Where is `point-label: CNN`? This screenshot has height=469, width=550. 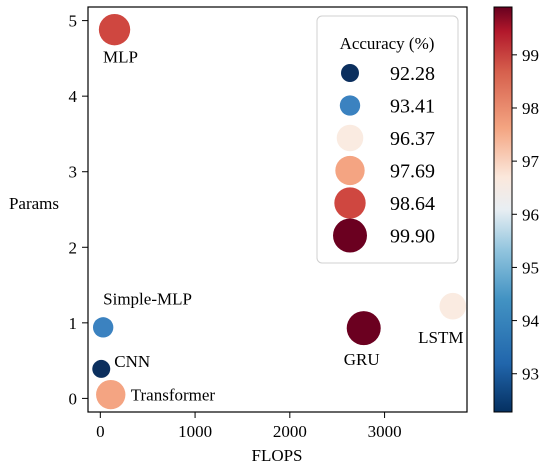 point-label: CNN is located at coordinates (132, 361).